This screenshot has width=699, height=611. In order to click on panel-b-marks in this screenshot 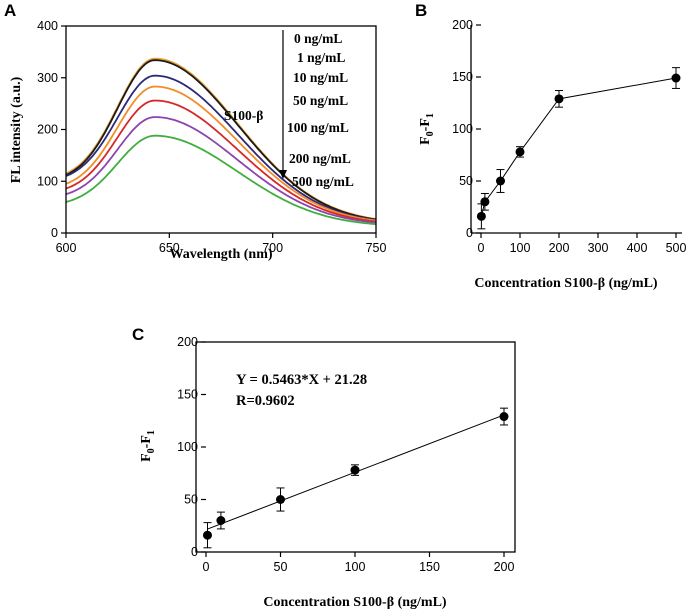, I will do `click(578, 148)`.